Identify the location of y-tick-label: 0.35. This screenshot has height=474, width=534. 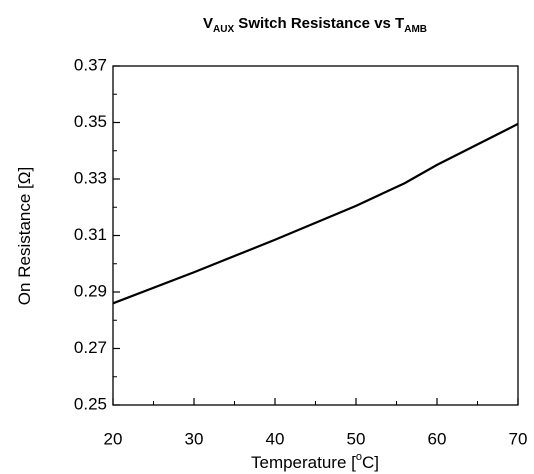
(90, 121).